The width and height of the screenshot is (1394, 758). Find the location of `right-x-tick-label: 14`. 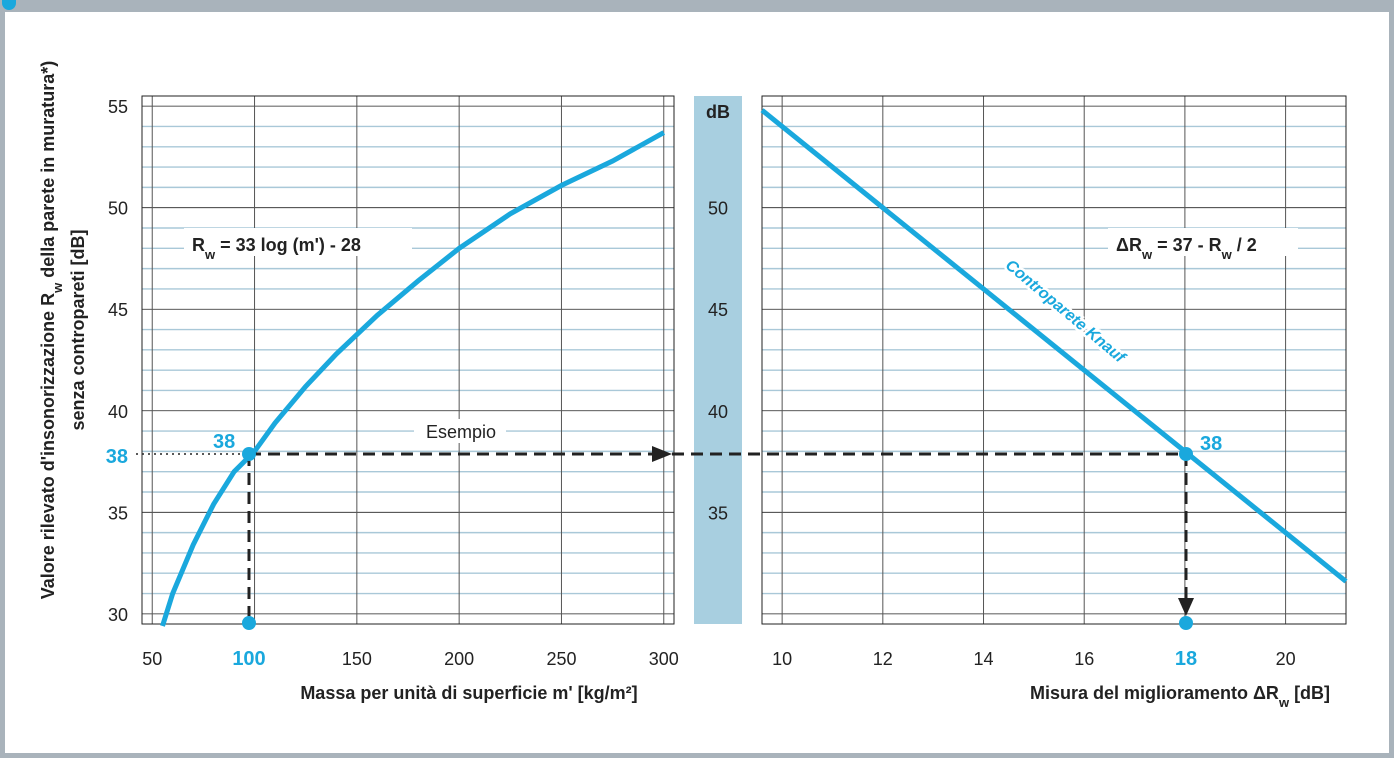

right-x-tick-label: 14 is located at coordinates (984, 659).